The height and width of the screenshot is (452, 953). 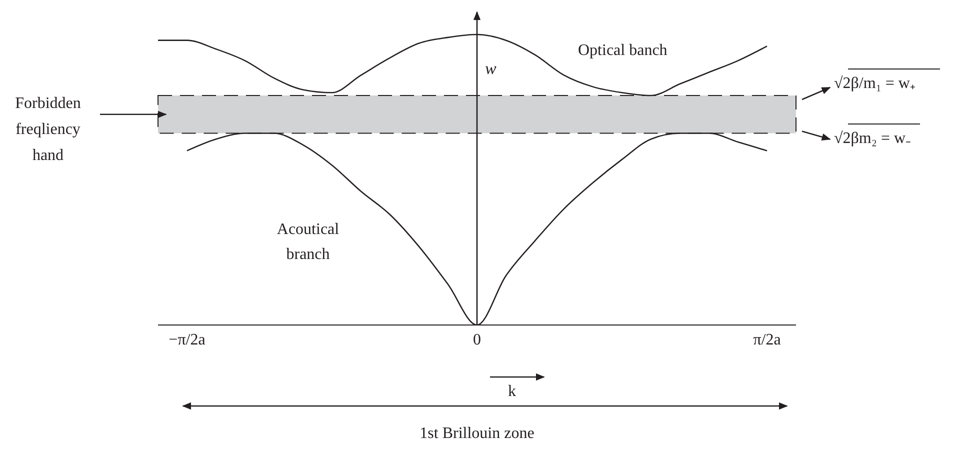 I want to click on x-tick-label: π/2a, so click(x=767, y=339).